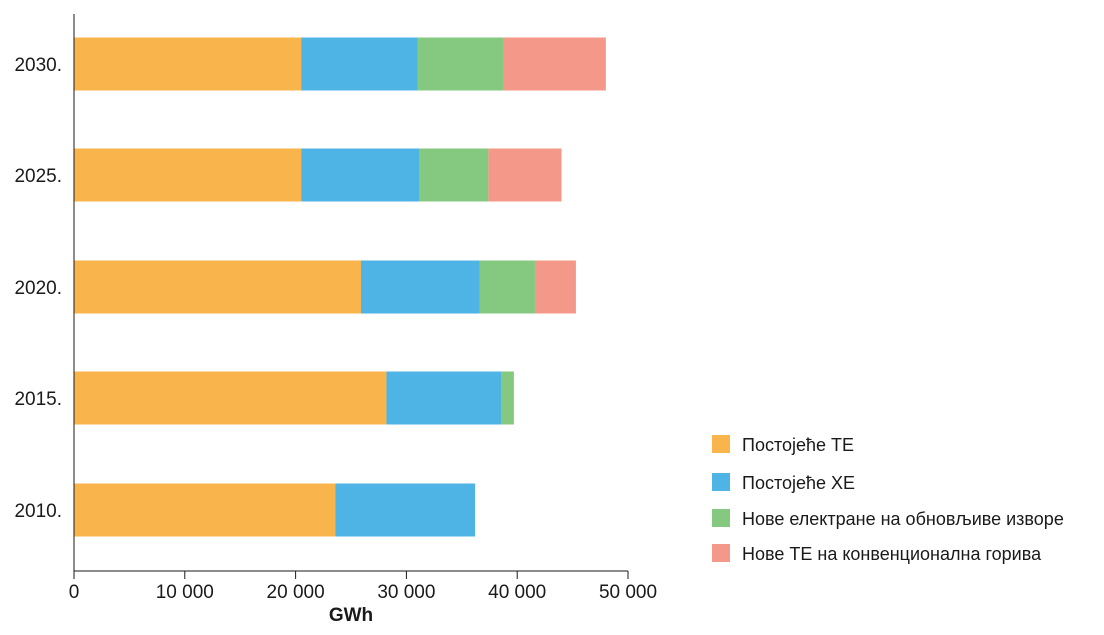 Image resolution: width=1104 pixels, height=635 pixels. I want to click on x-tick-label: 30 000, so click(406, 592).